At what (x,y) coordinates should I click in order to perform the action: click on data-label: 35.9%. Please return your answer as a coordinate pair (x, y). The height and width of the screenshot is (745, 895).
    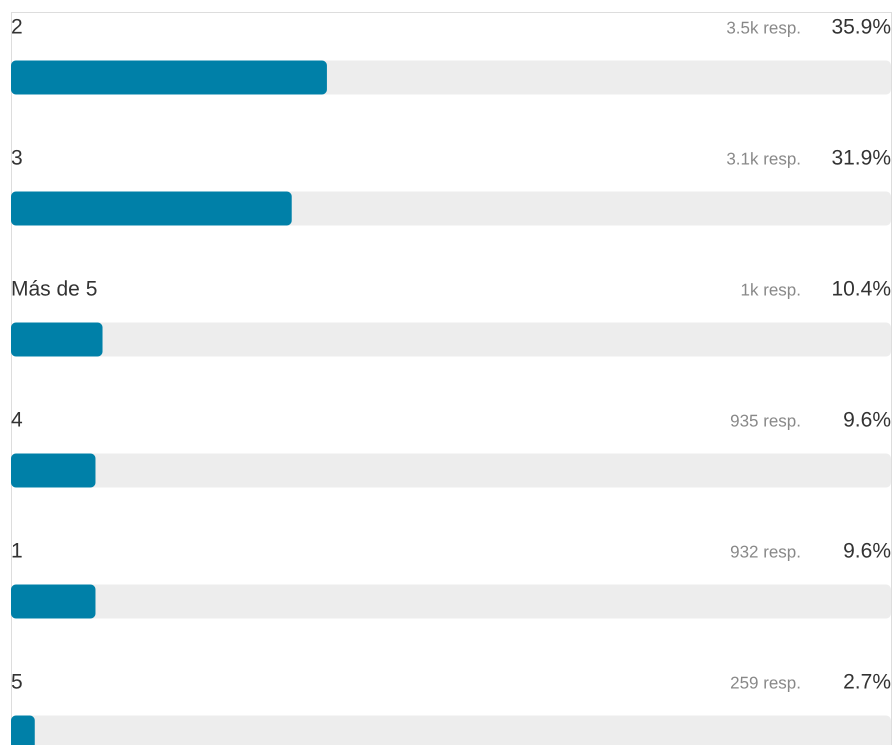
    Looking at the image, I should click on (861, 27).